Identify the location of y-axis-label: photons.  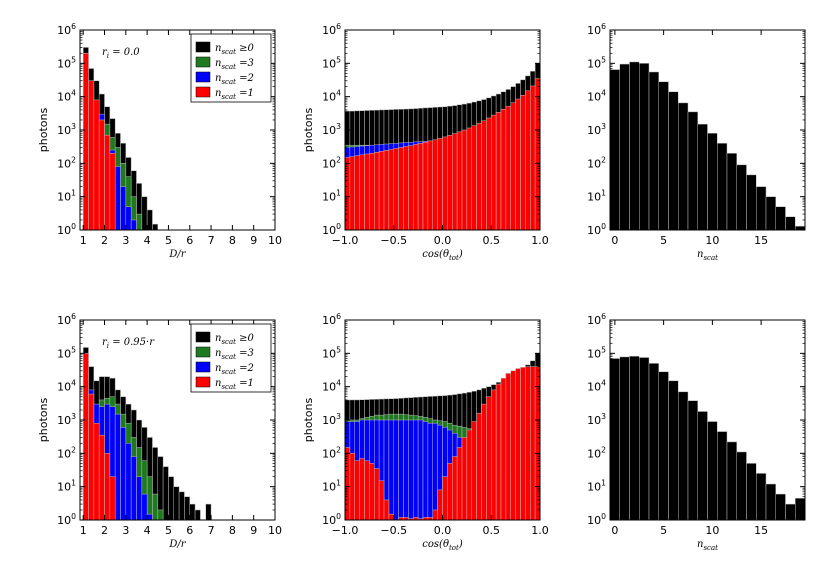
(43, 420).